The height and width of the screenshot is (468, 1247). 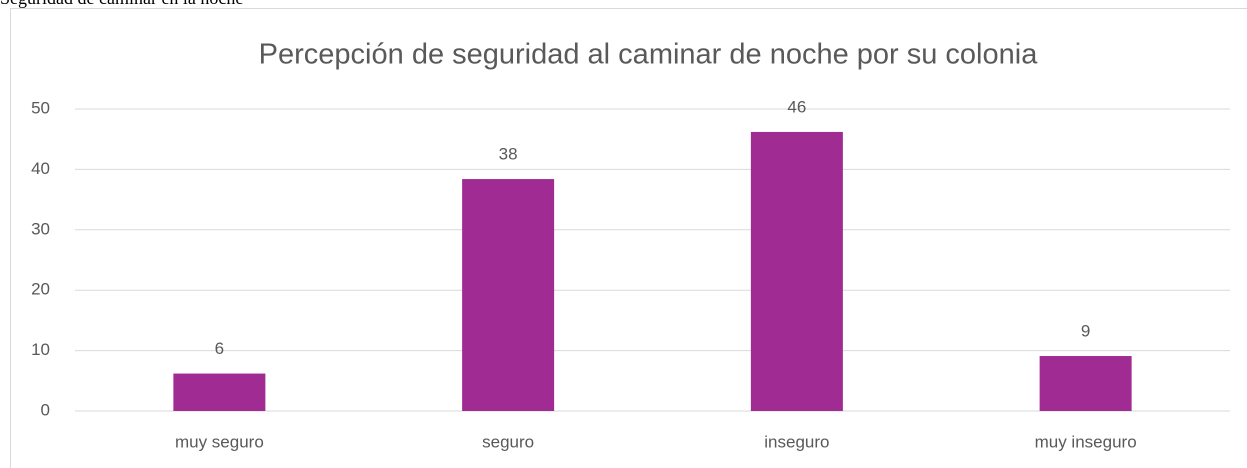 I want to click on data-label: 6, so click(x=219, y=348).